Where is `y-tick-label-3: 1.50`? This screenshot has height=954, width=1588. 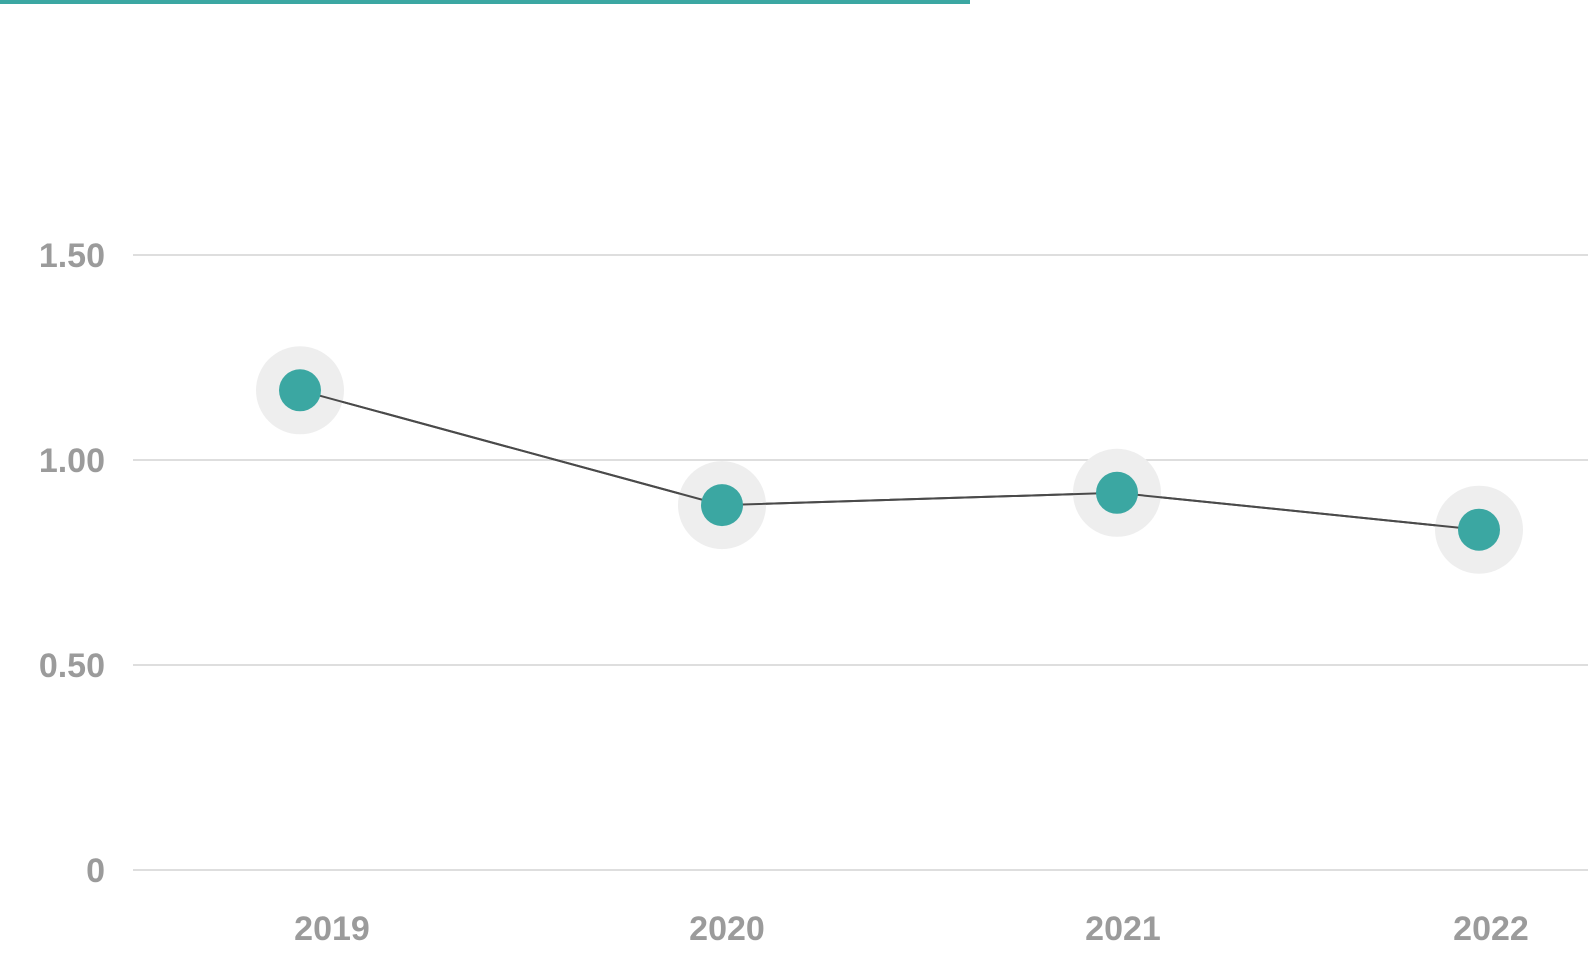 y-tick-label-3: 1.50 is located at coordinates (72, 256).